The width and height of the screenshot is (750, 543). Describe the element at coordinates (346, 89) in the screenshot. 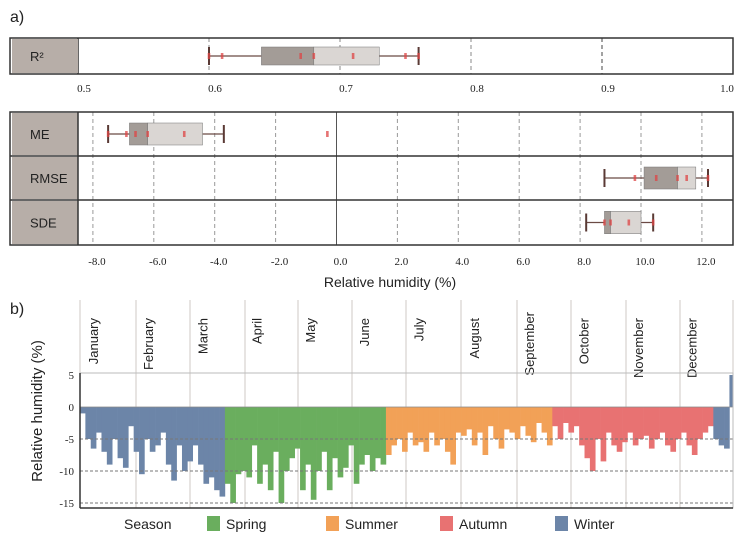

I see `x-tick-label: 0.7` at that location.